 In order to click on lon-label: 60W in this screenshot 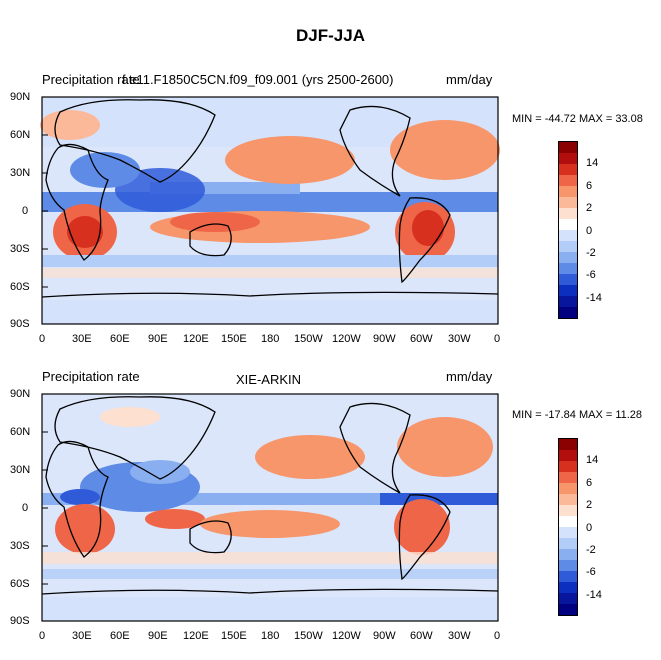, I will do `click(421, 636)`.